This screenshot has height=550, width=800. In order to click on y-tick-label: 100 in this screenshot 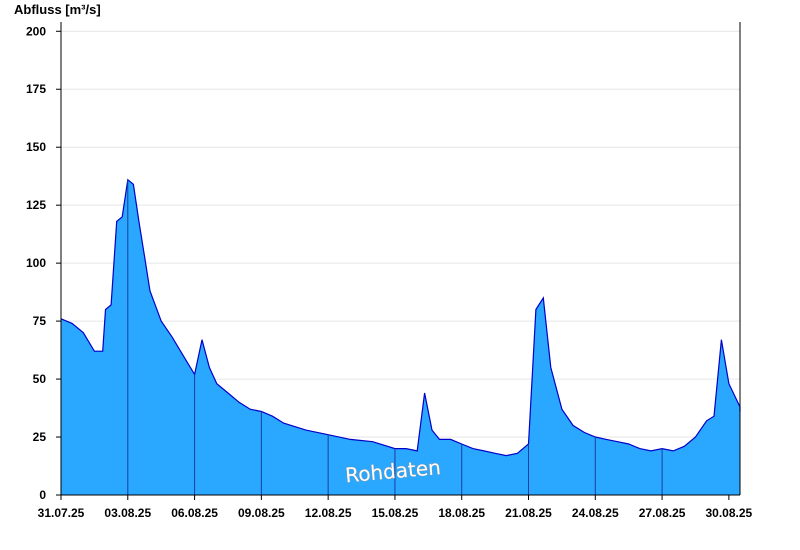, I will do `click(36, 263)`.